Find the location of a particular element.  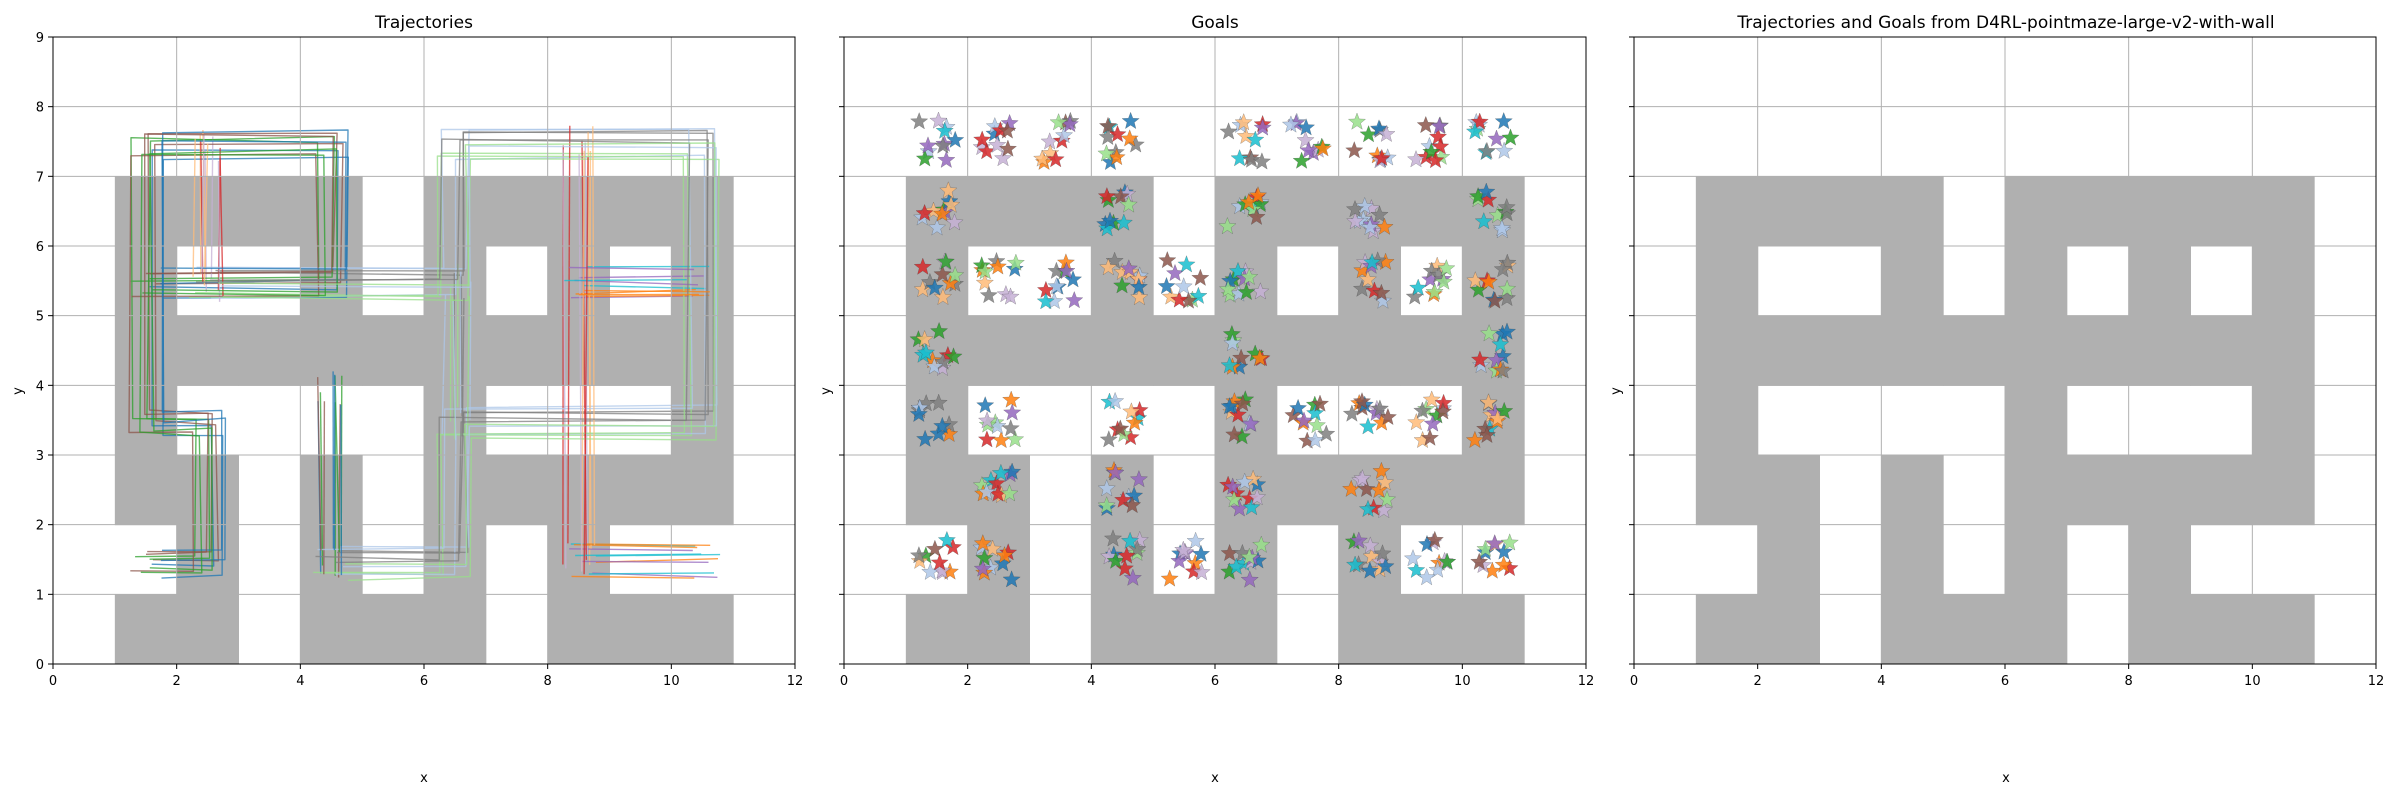

trajectories-title: Trajectories is located at coordinates (423, 23).